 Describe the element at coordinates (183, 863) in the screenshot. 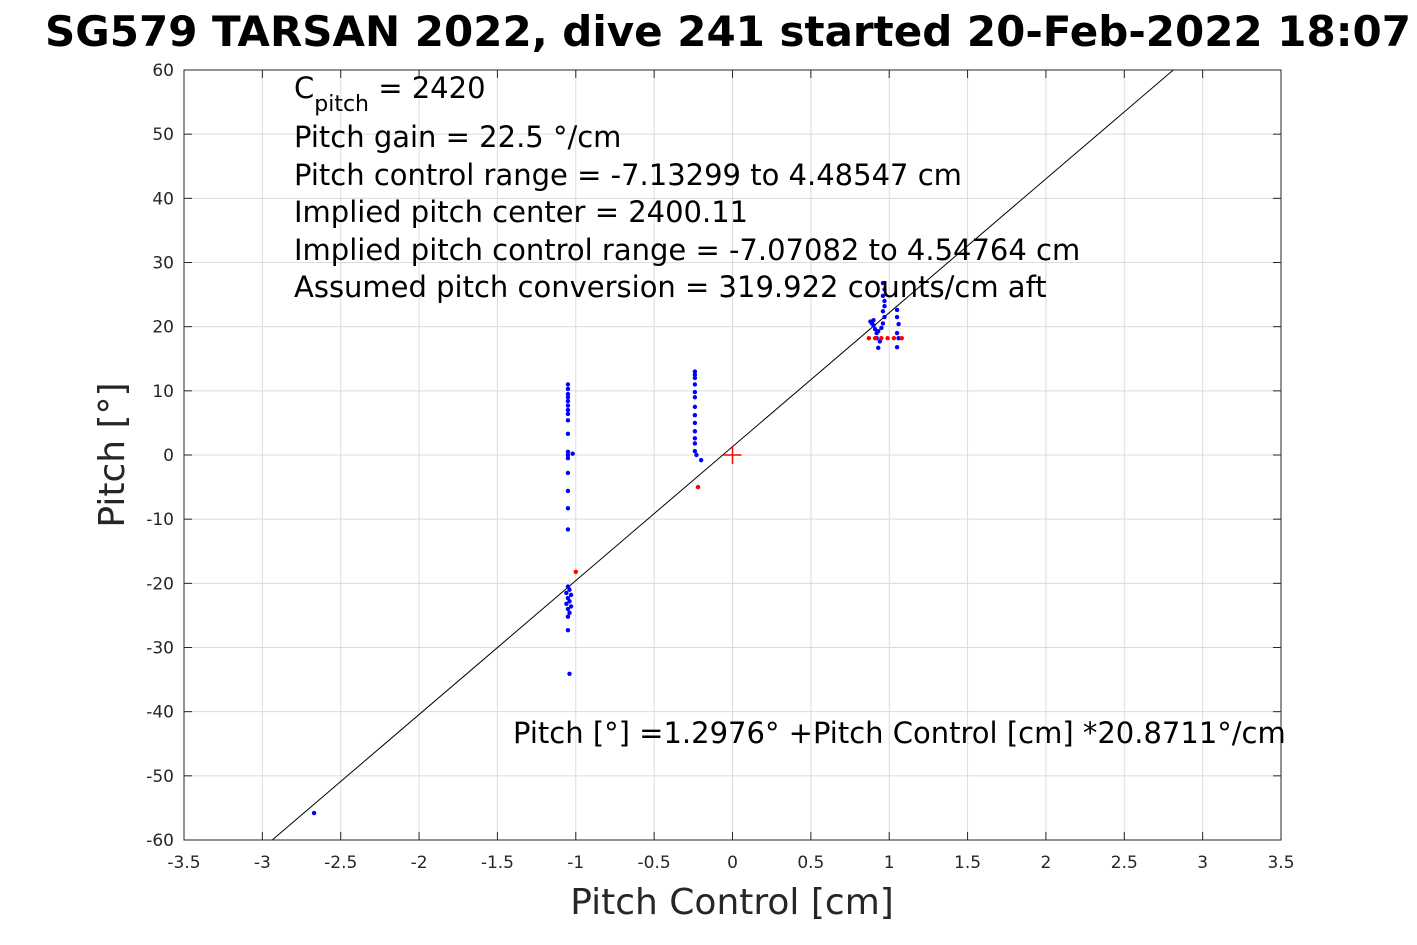

I see `x-tick-label: -3.5` at that location.